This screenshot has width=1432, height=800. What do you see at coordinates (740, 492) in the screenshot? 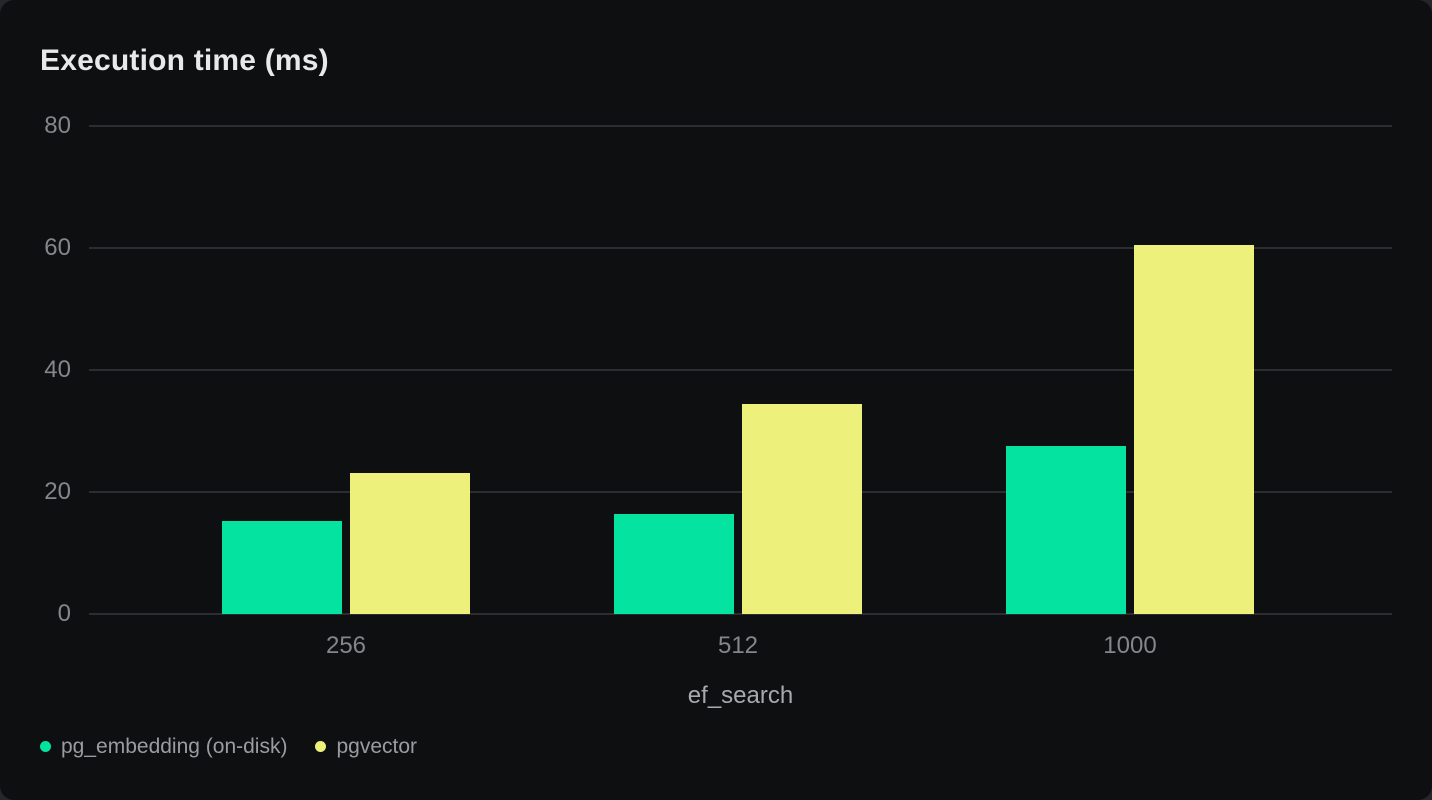
I see `gridline-y20` at bounding box center [740, 492].